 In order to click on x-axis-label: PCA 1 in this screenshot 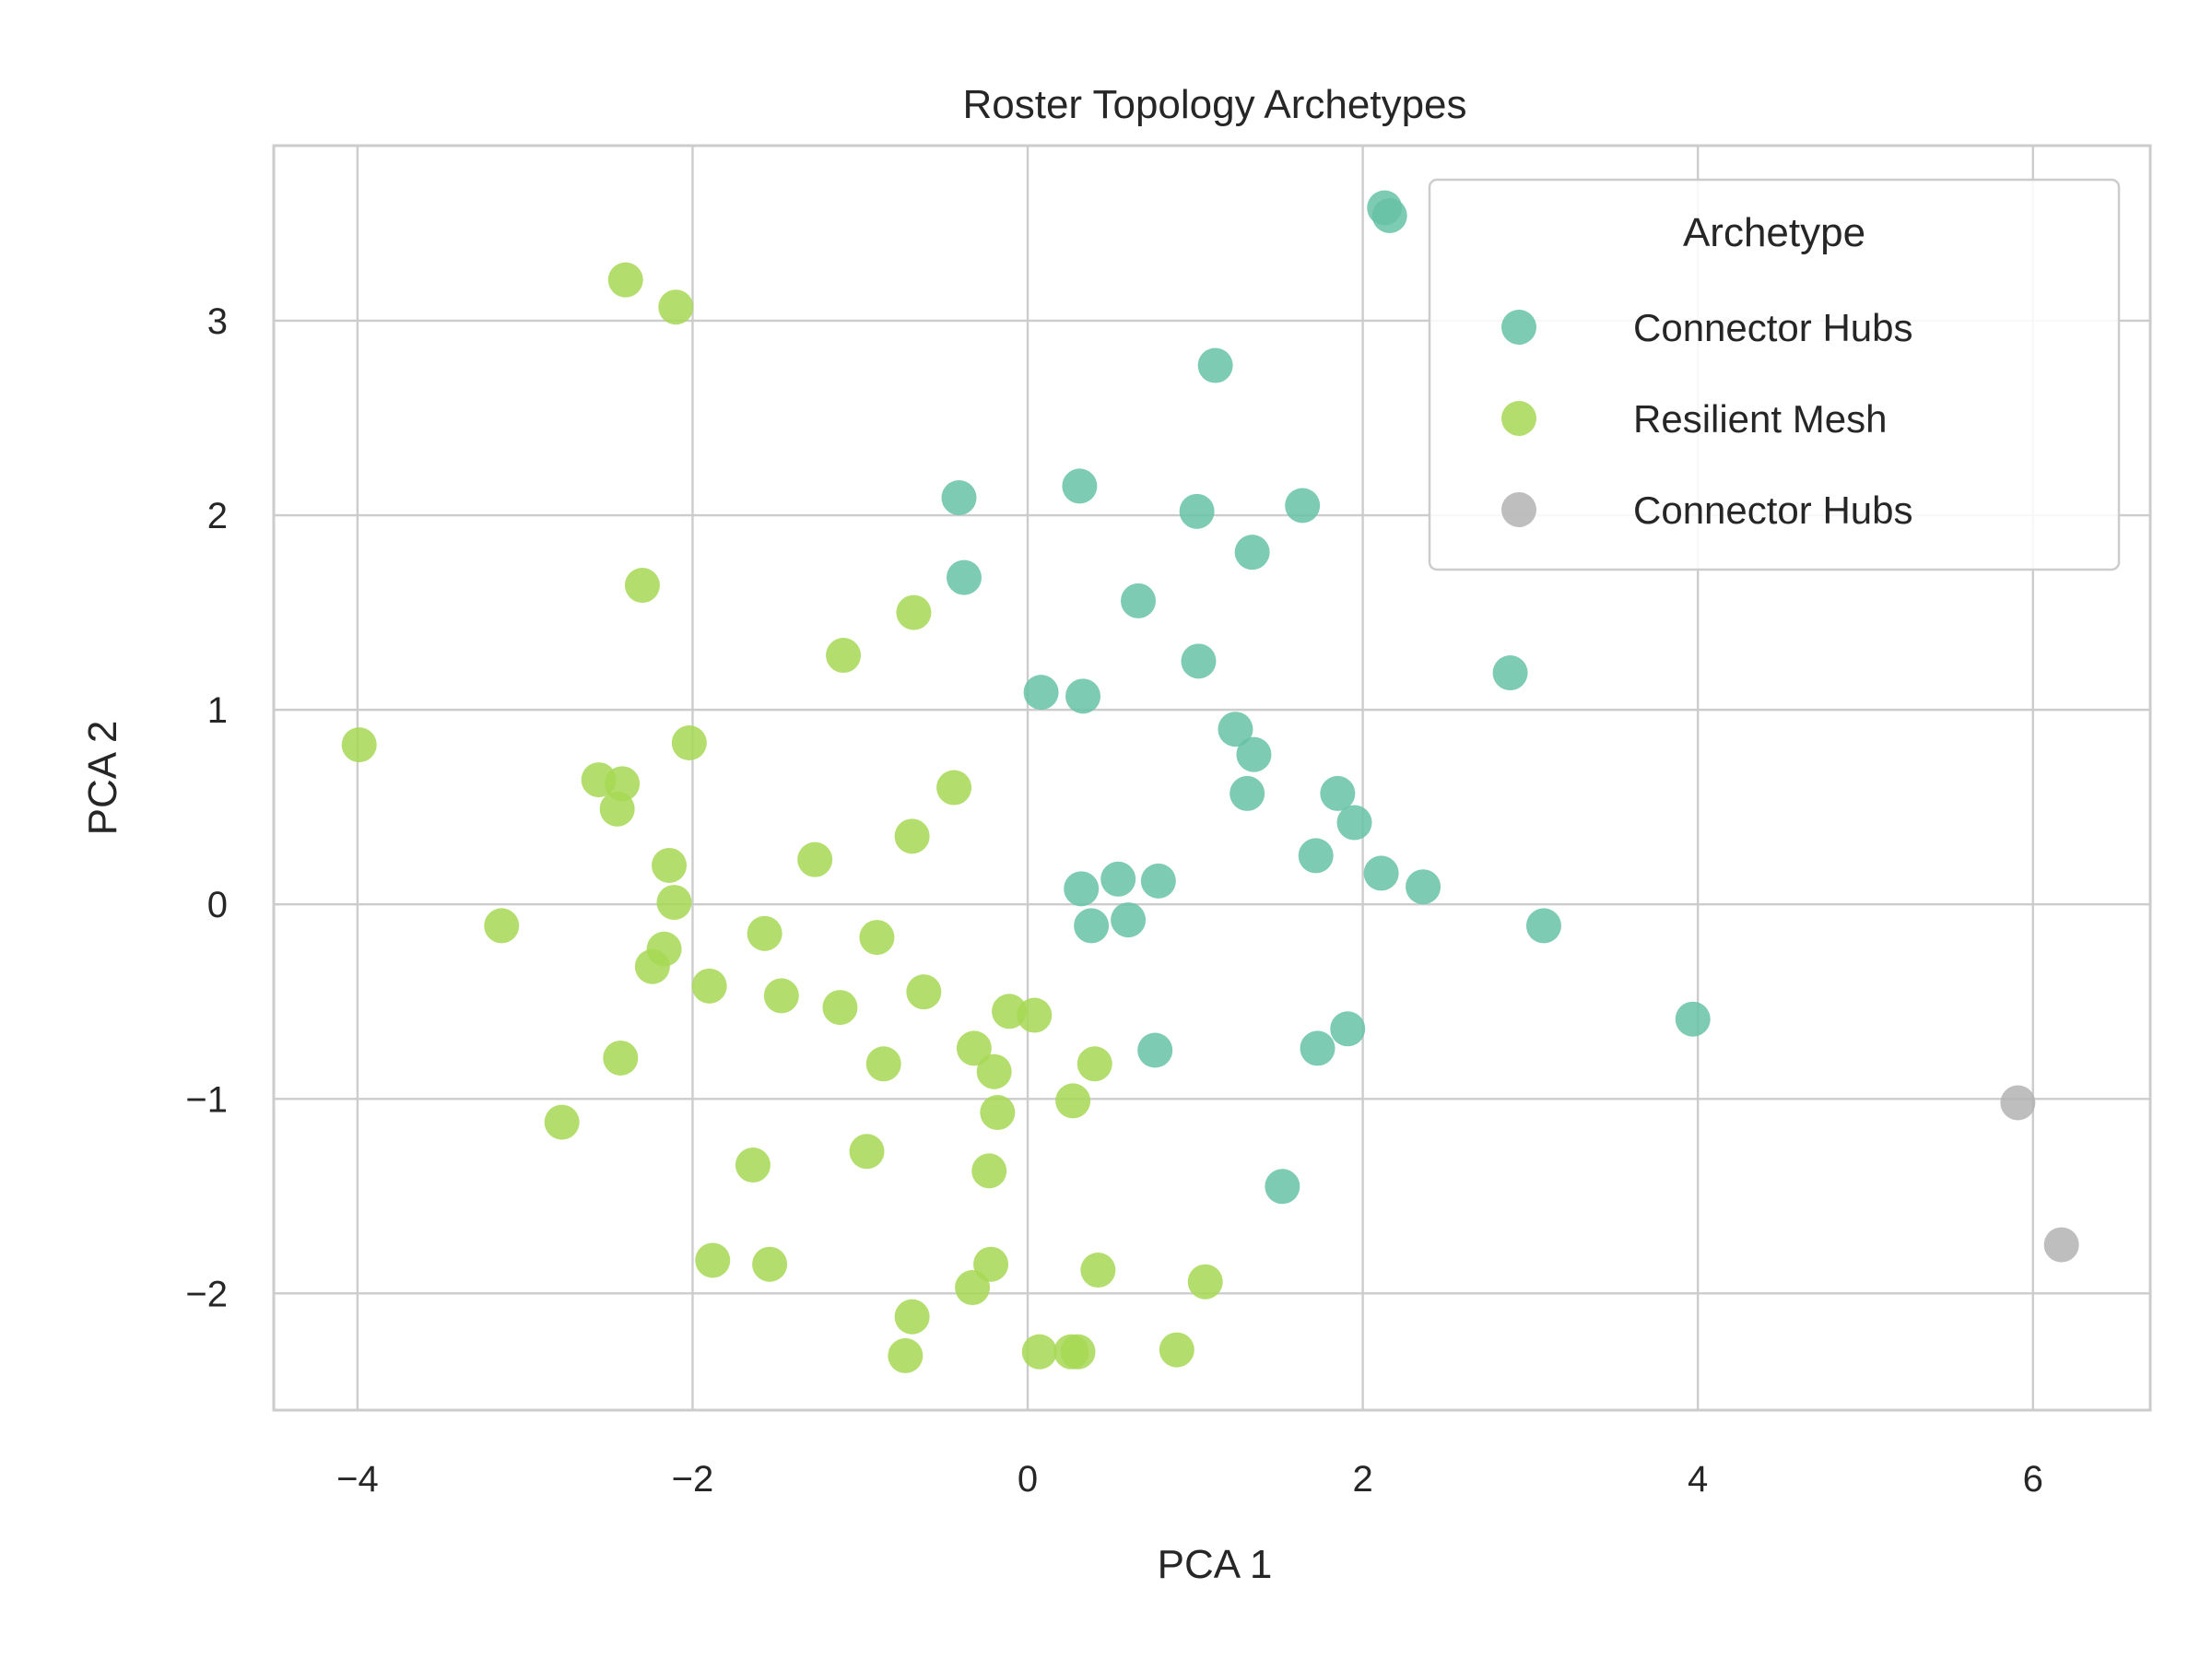, I will do `click(1215, 1564)`.